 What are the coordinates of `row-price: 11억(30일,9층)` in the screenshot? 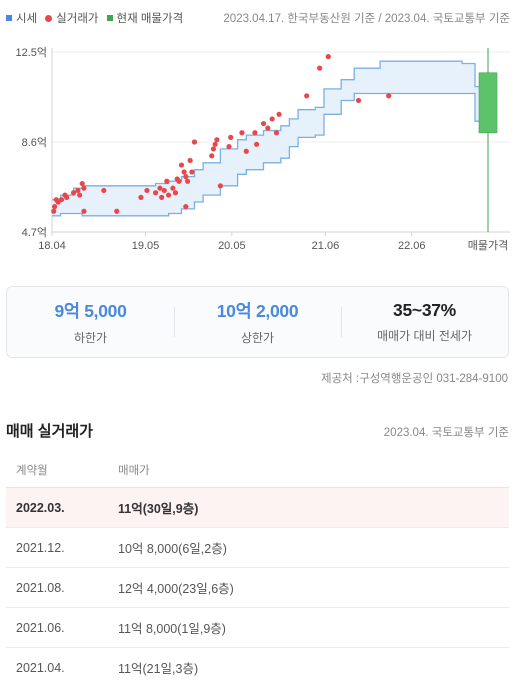 It's located at (158, 509).